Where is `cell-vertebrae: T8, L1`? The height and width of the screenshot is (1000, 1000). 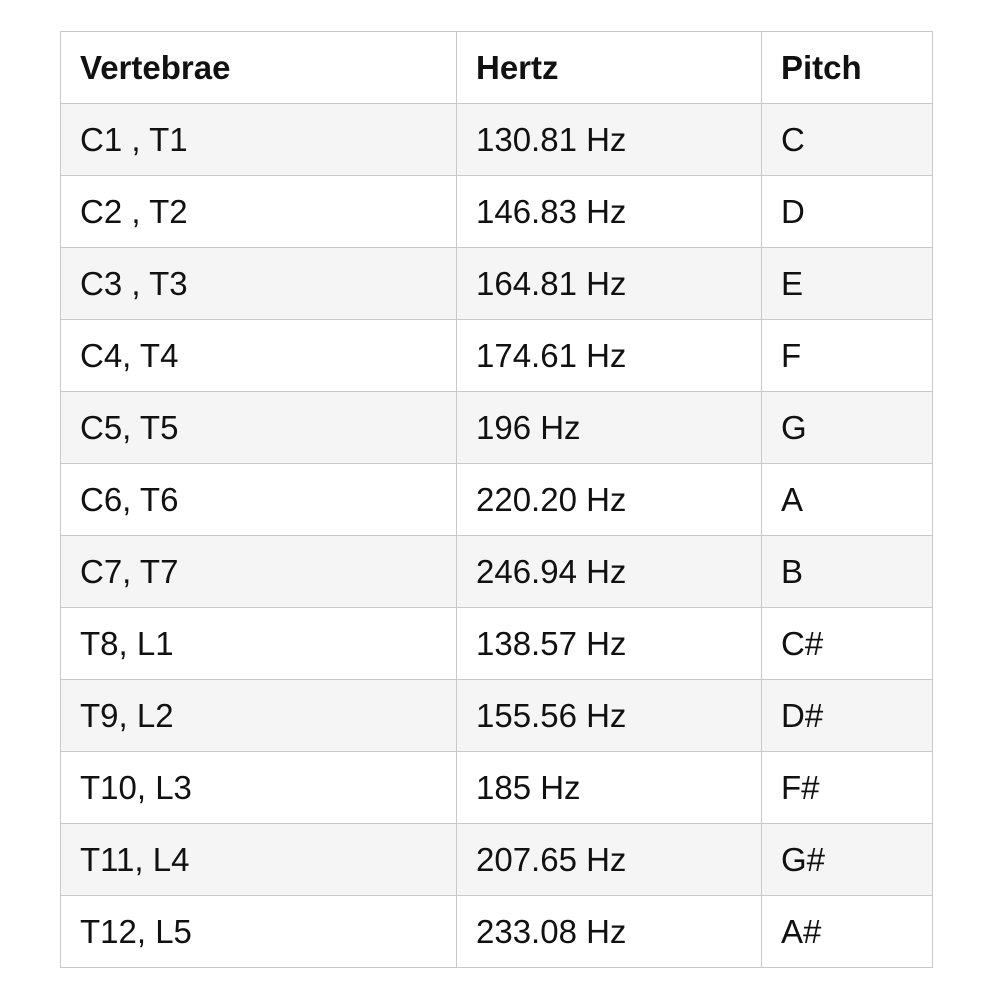
cell-vertebrae: T8, L1 is located at coordinates (258, 643).